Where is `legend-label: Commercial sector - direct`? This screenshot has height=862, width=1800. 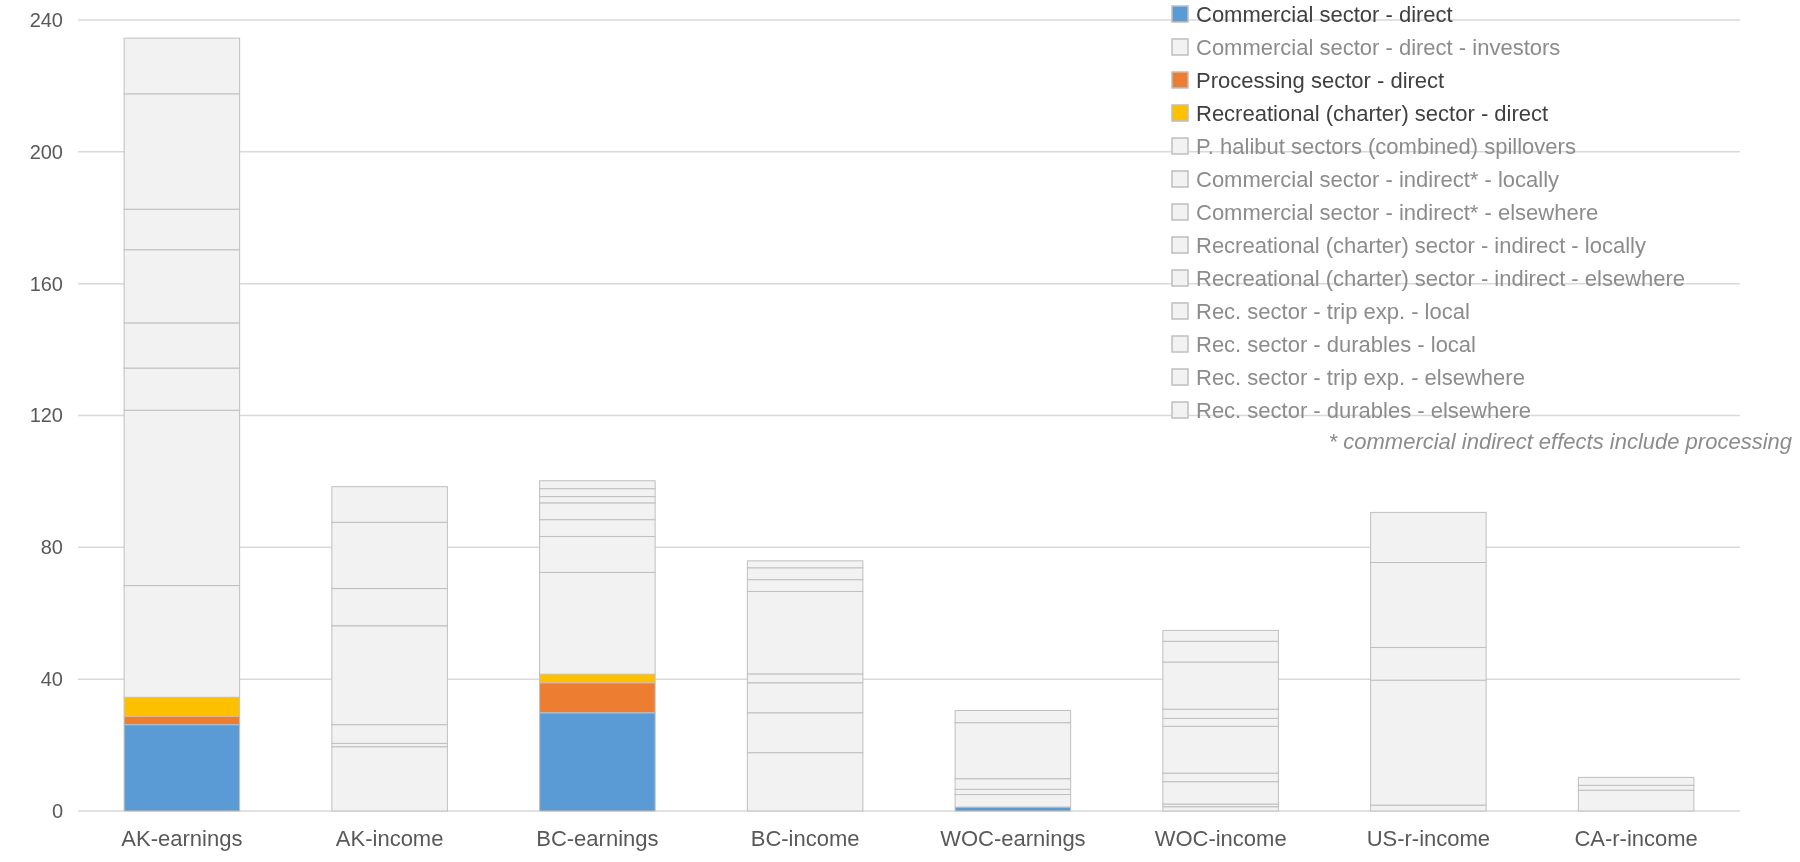 legend-label: Commercial sector - direct is located at coordinates (1324, 14).